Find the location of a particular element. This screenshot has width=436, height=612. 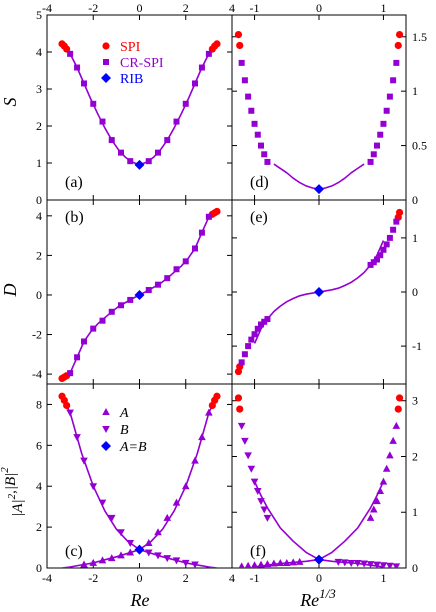

legend-marker-B is located at coordinates (106, 429).